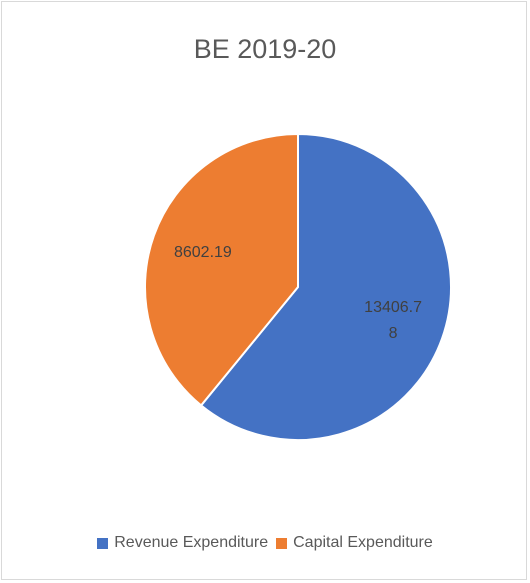  What do you see at coordinates (363, 542) in the screenshot?
I see `legend-label: Capital Expenditure` at bounding box center [363, 542].